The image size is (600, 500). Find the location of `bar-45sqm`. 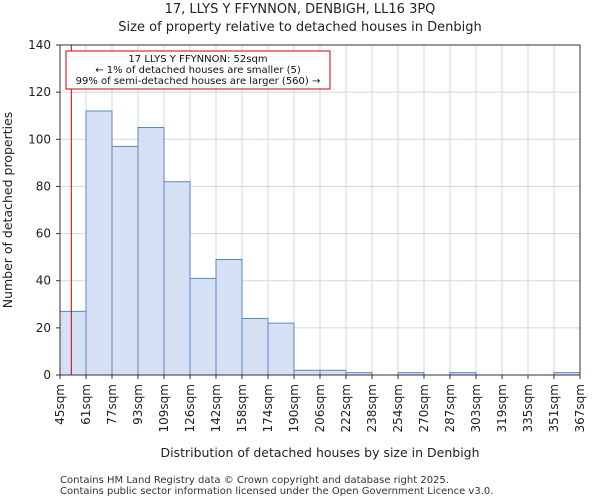

bar-45sqm is located at coordinates (73, 343).